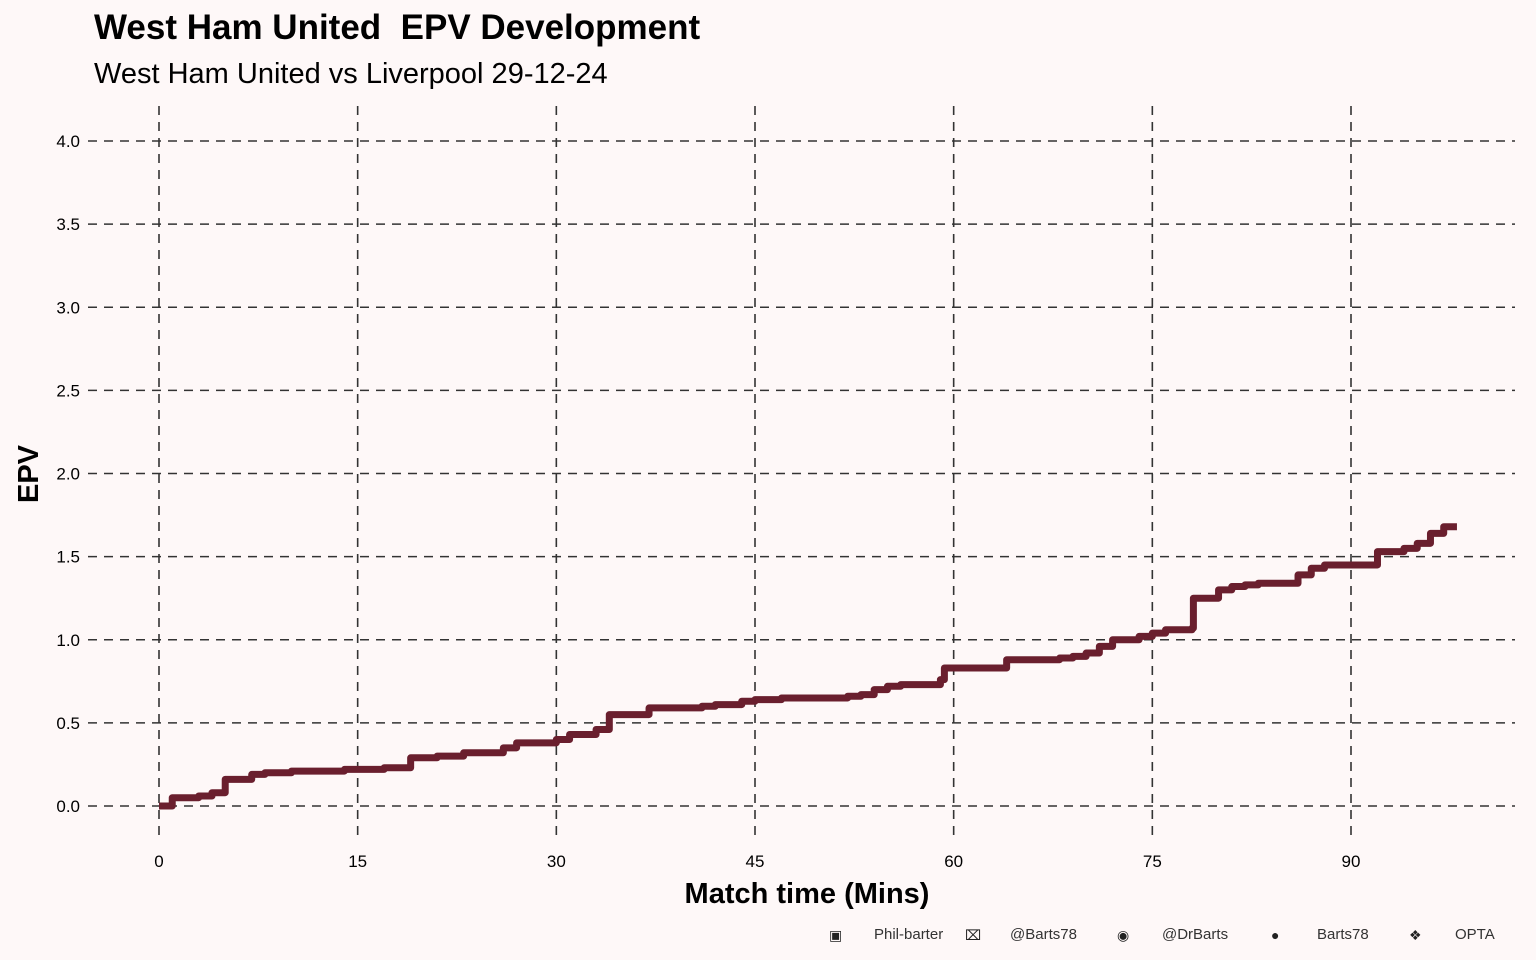 The image size is (1536, 960). Describe the element at coordinates (953, 861) in the screenshot. I see `x-tick-label: 60` at that location.